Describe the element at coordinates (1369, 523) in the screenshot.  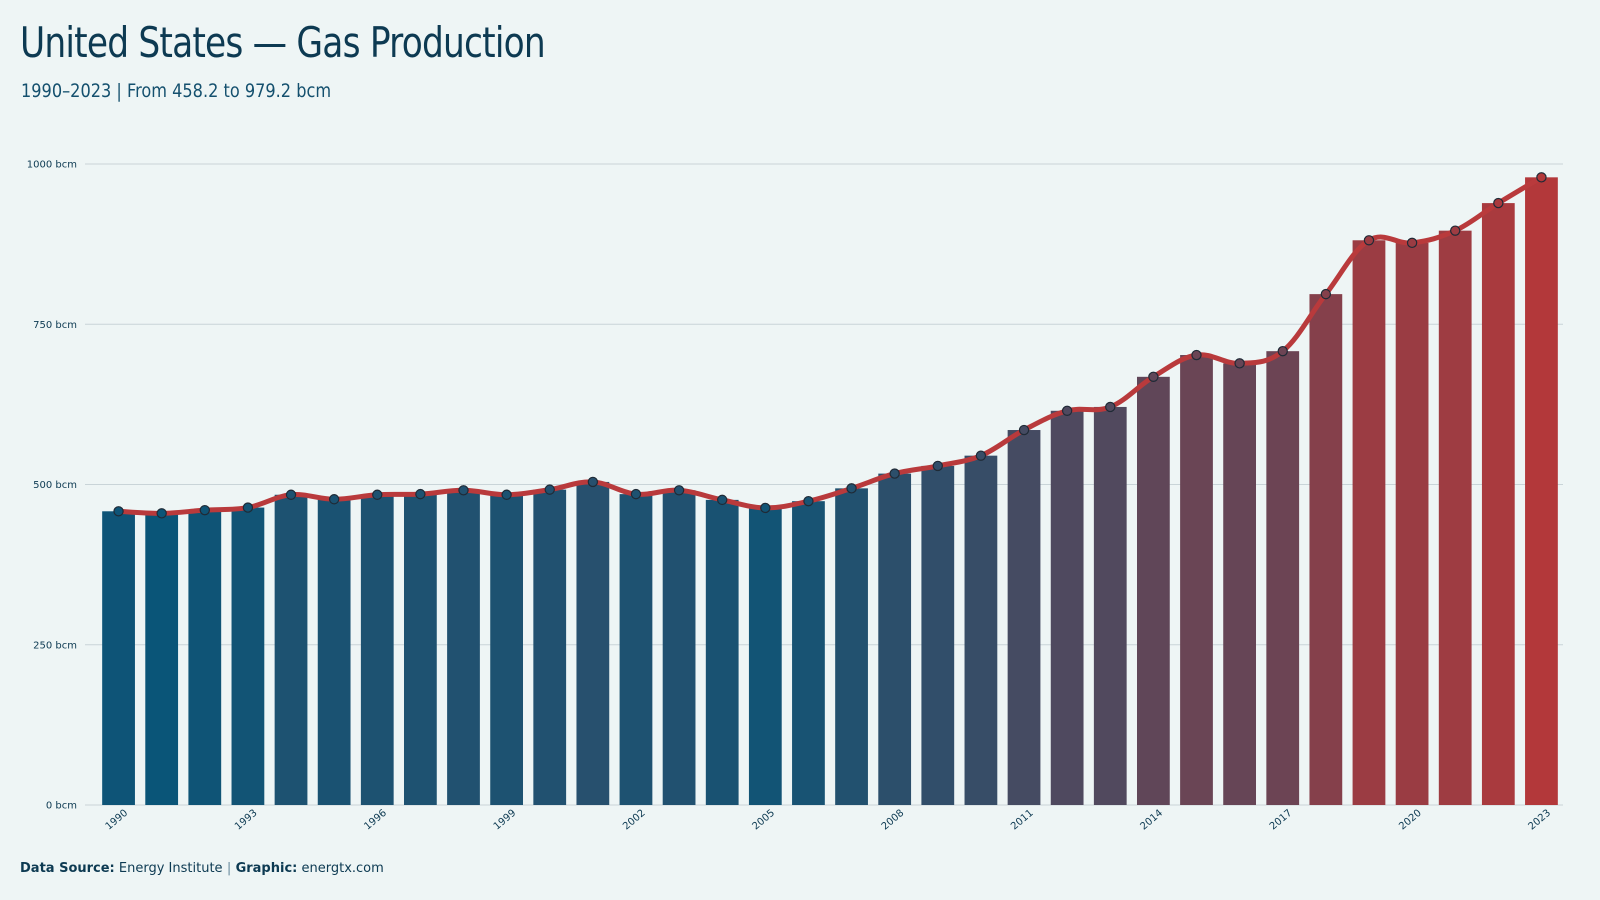
I see `bar-2019` at that location.